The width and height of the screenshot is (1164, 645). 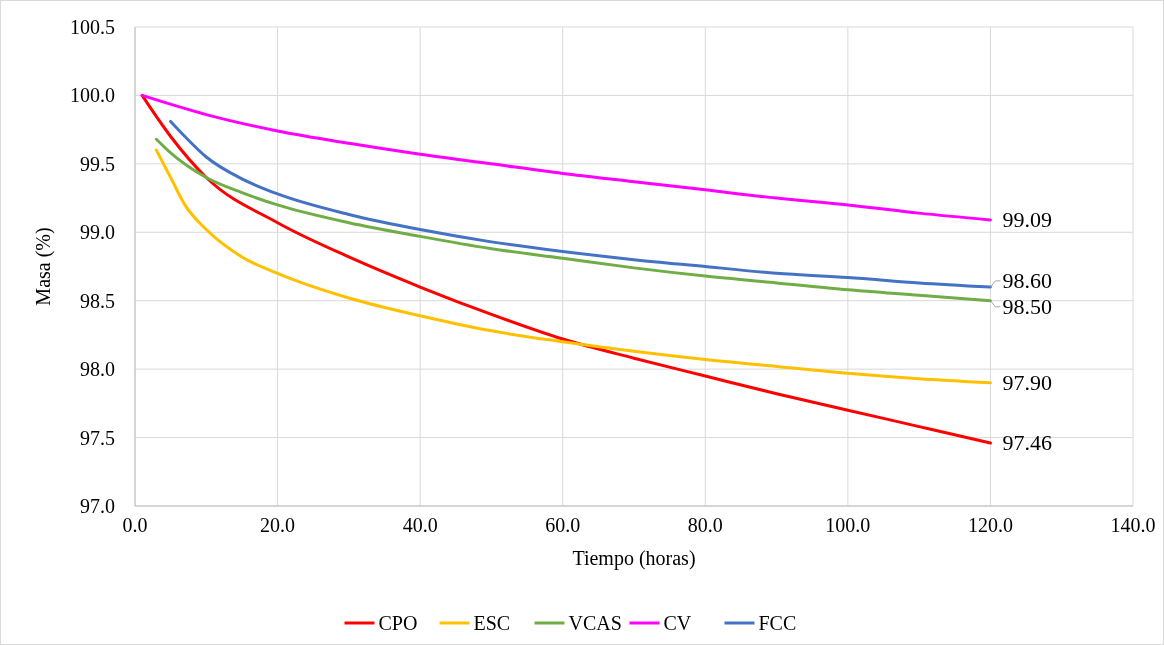 What do you see at coordinates (595, 623) in the screenshot?
I see `legend-label: VCAS` at bounding box center [595, 623].